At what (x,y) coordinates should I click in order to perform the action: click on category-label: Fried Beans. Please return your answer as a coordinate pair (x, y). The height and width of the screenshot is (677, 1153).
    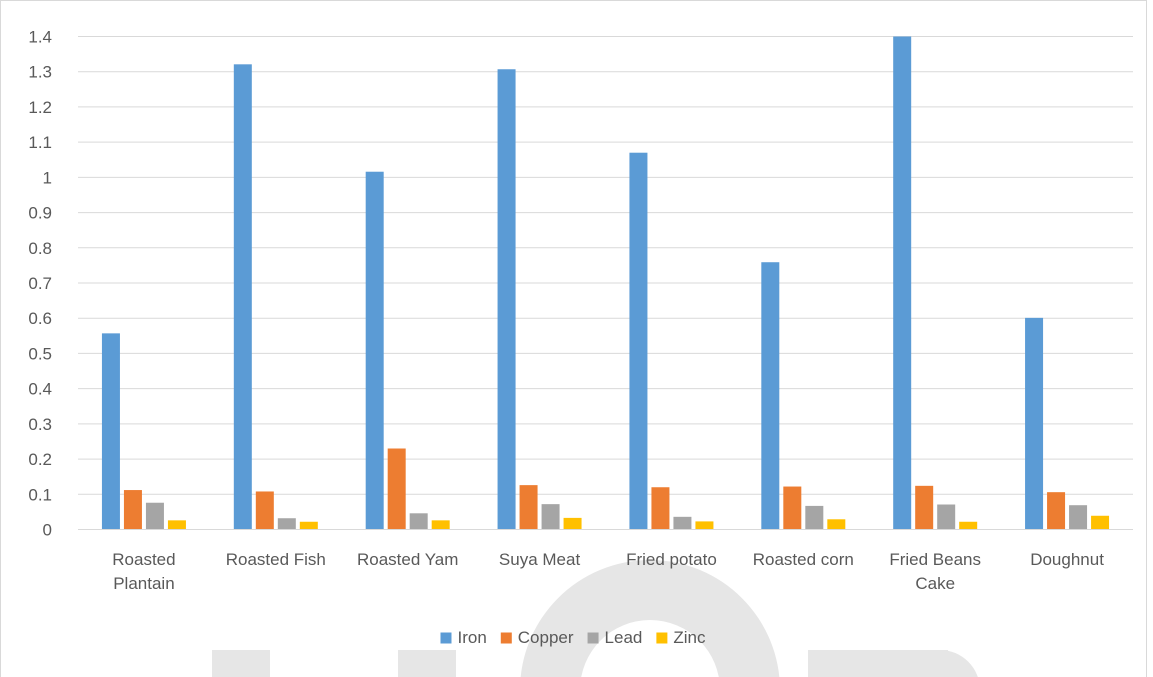
    Looking at the image, I should click on (935, 559).